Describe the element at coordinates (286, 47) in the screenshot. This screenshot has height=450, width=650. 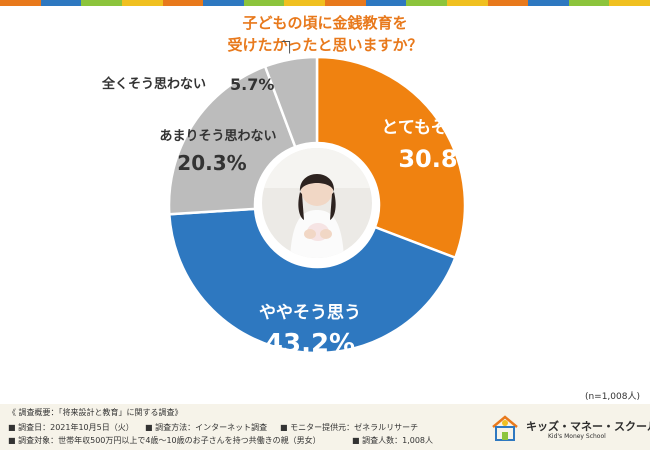
I see `leader-line` at that location.